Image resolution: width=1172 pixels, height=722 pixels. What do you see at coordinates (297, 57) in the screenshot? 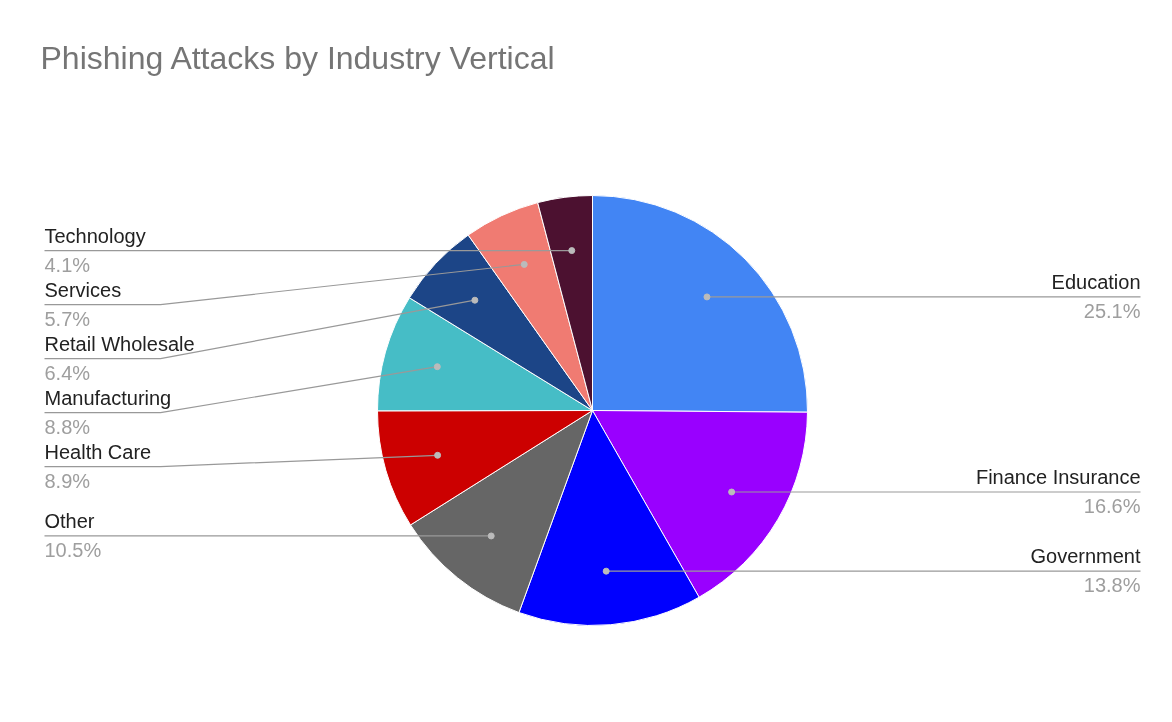
I see `chart-title: Phishing Attacks by Industry Vertical` at bounding box center [297, 57].